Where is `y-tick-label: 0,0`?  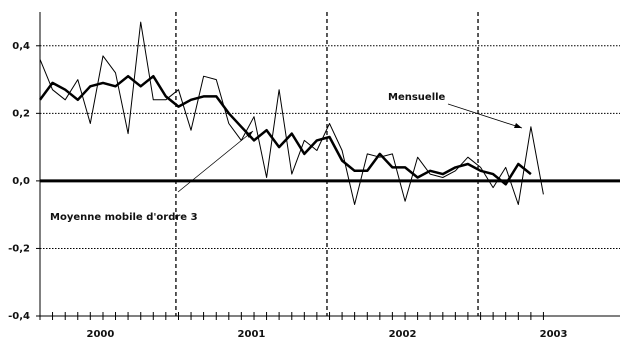
y-tick-label: 0,0 is located at coordinates (21, 181).